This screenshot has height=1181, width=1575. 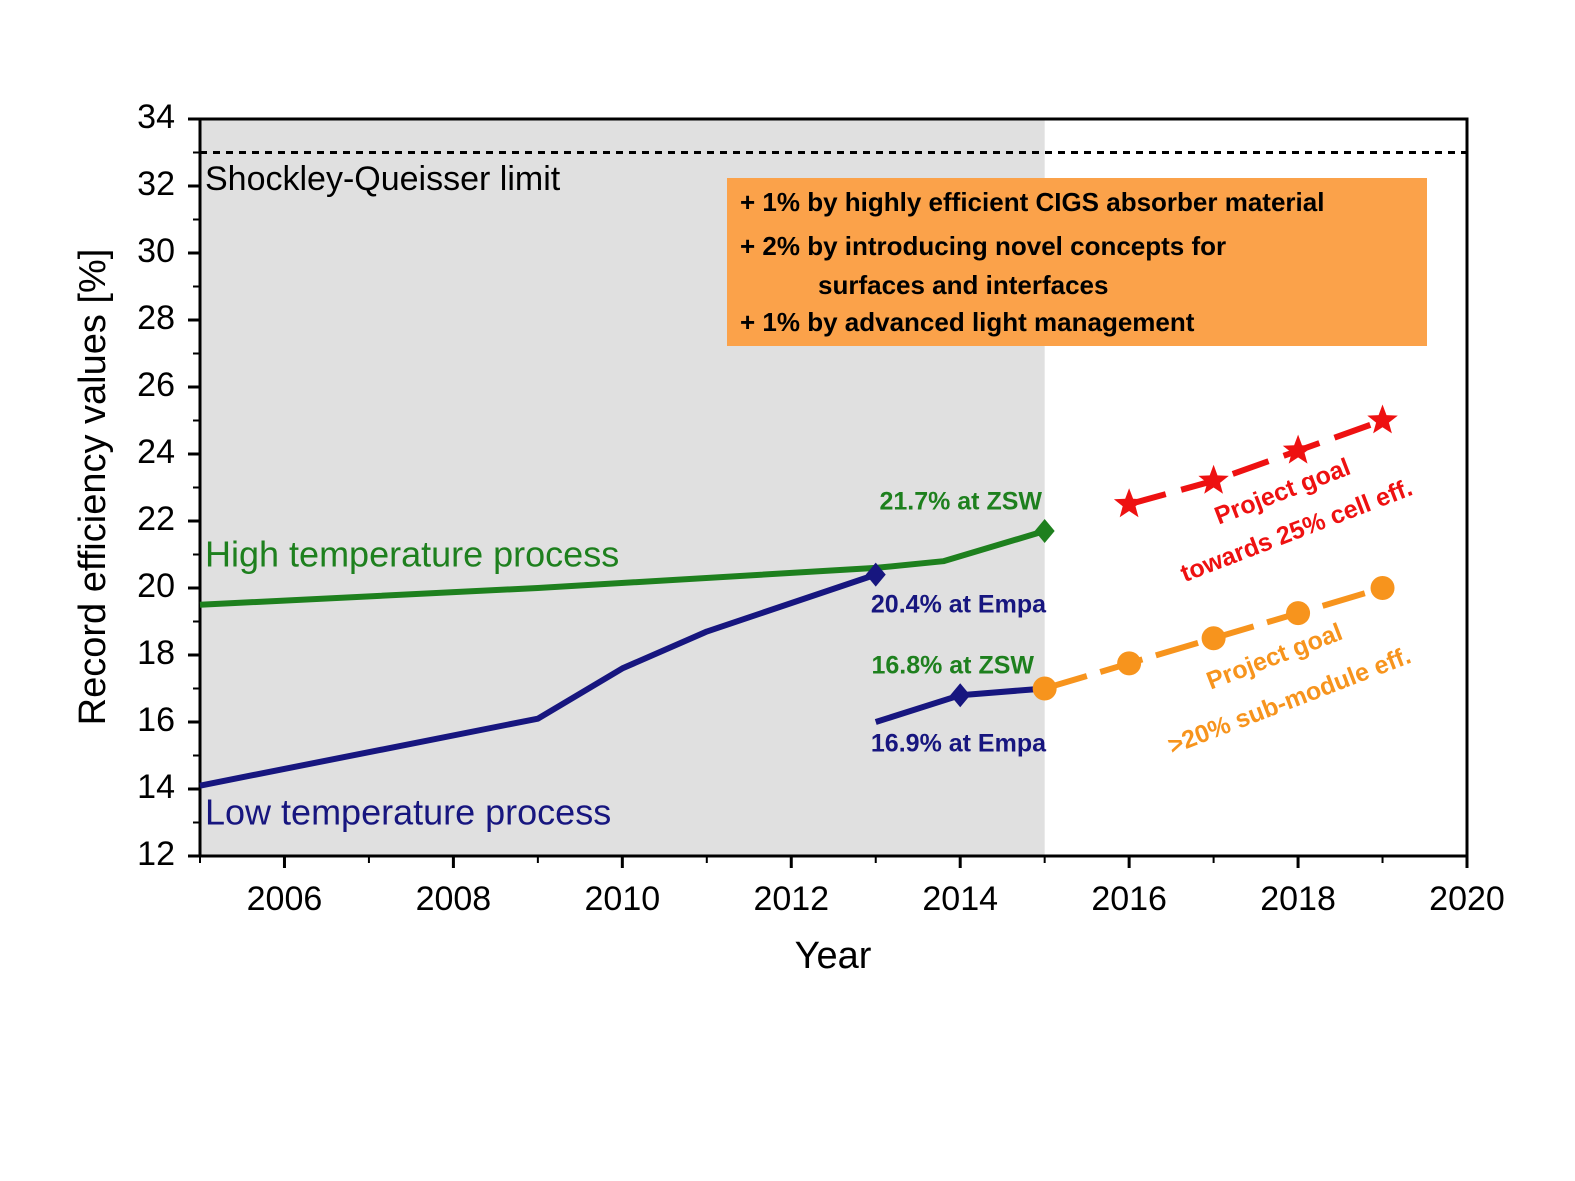 What do you see at coordinates (833, 956) in the screenshot?
I see `x-axis-label: Year` at bounding box center [833, 956].